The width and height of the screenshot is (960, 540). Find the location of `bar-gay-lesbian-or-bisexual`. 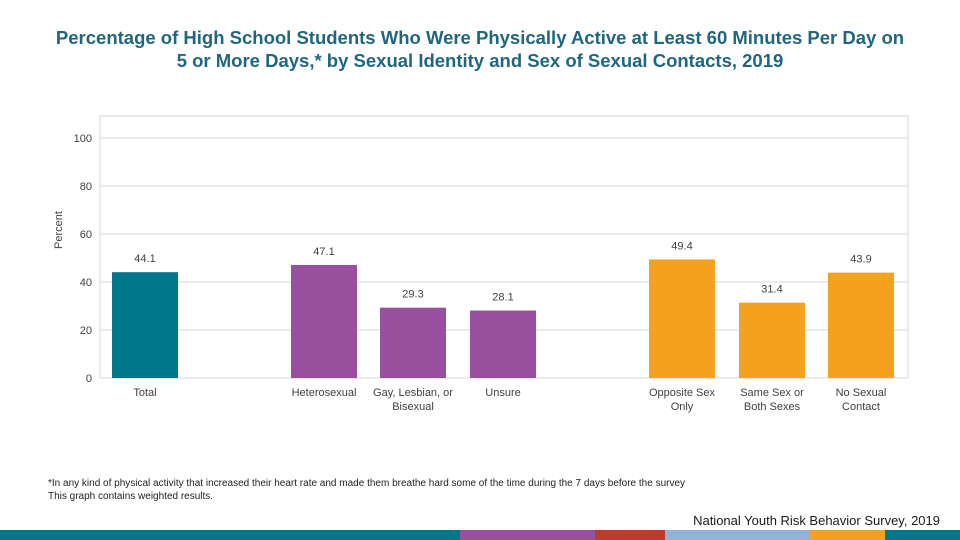

bar-gay-lesbian-or-bisexual is located at coordinates (413, 342).